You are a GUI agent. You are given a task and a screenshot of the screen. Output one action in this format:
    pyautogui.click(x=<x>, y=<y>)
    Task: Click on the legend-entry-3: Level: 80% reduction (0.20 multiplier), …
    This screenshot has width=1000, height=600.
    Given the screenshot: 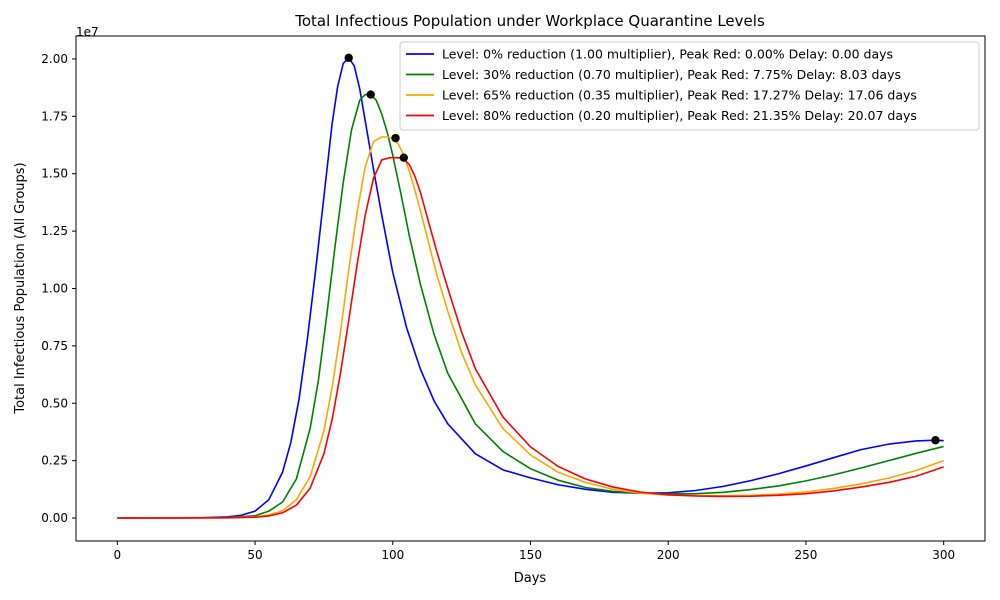 What is the action you would take?
    pyautogui.click(x=679, y=115)
    